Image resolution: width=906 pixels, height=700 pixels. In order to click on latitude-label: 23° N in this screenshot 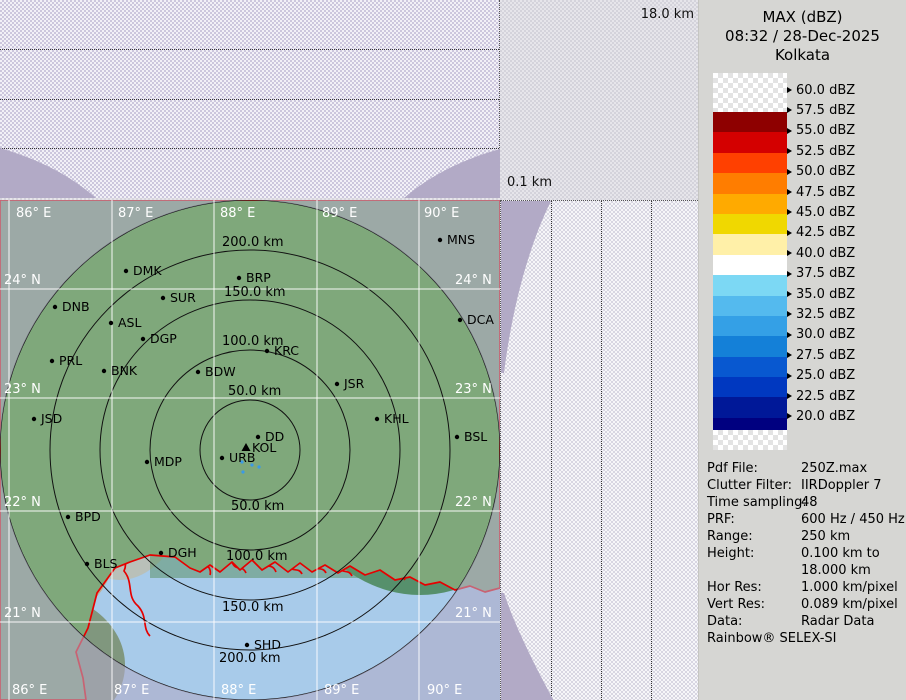, I will do `click(473, 389)`.